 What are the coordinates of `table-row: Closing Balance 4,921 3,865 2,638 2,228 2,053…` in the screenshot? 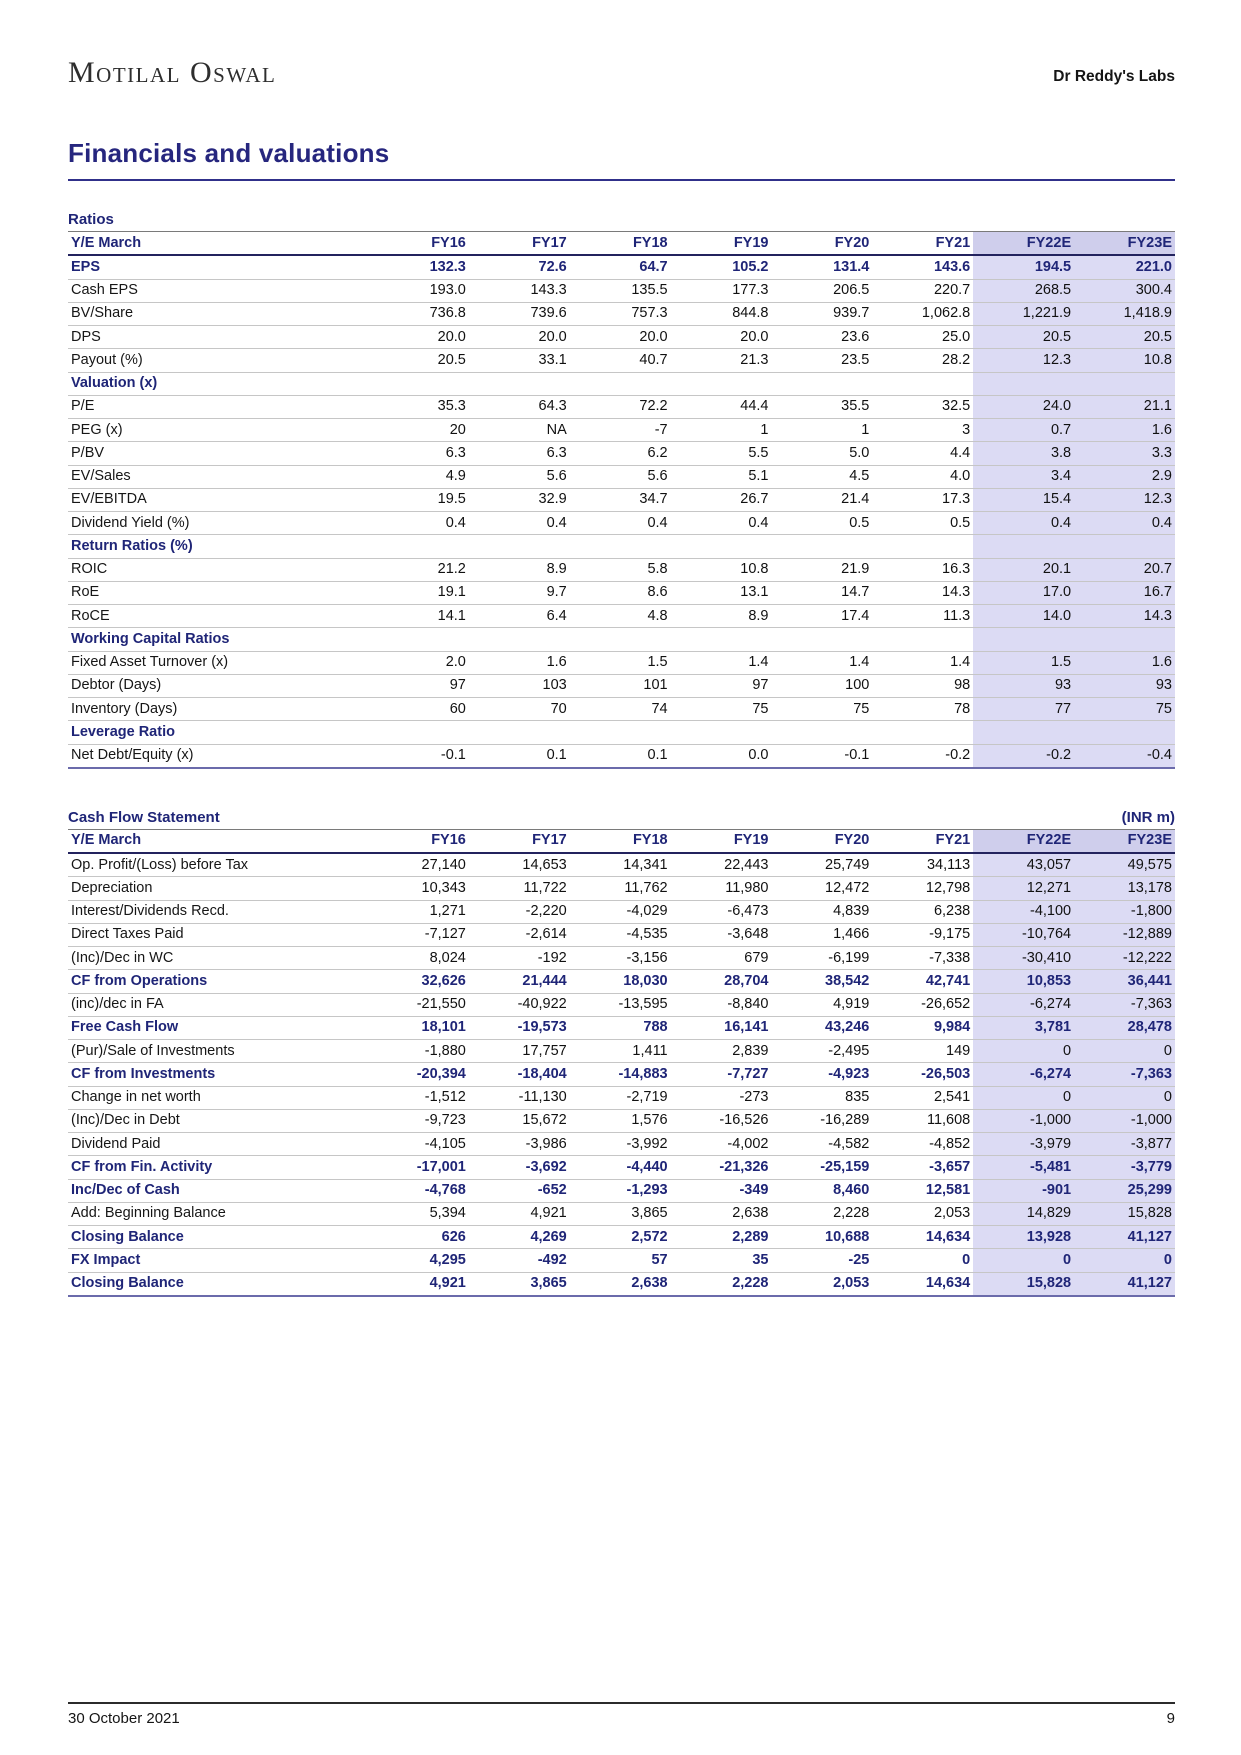 It's located at (621, 1284).